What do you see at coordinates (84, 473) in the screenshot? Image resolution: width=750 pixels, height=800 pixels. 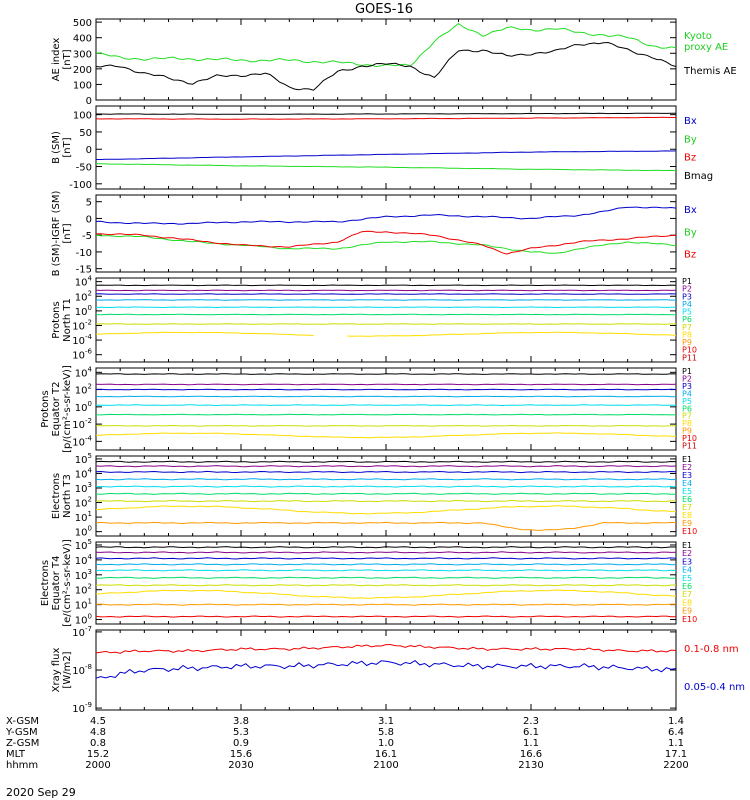 I see `panel-6-ytick-1: 10⁴` at bounding box center [84, 473].